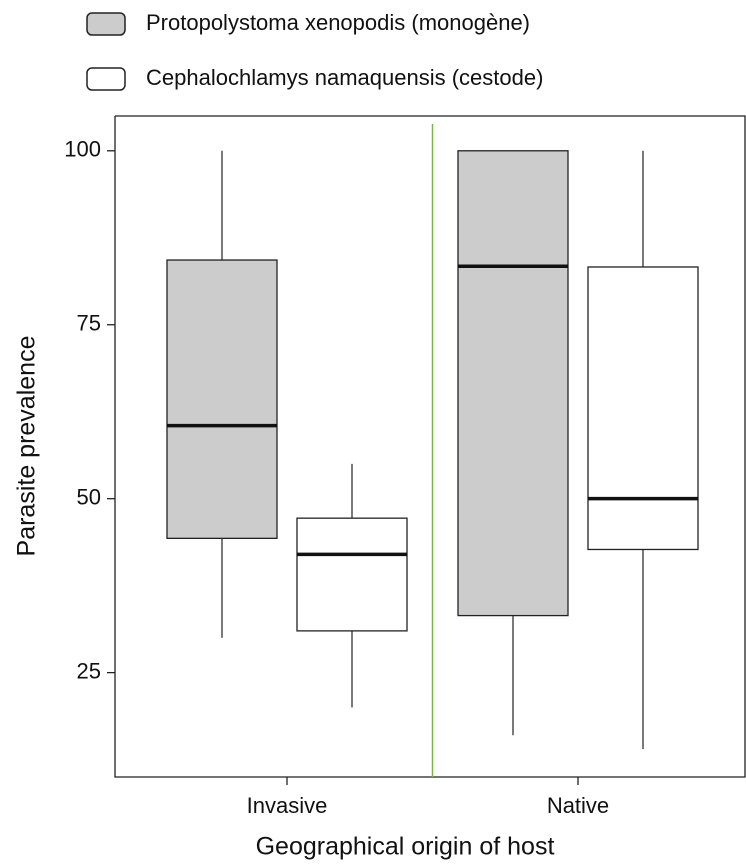 This screenshot has width=746, height=868. I want to click on x-tick-label: Native, so click(578, 805).